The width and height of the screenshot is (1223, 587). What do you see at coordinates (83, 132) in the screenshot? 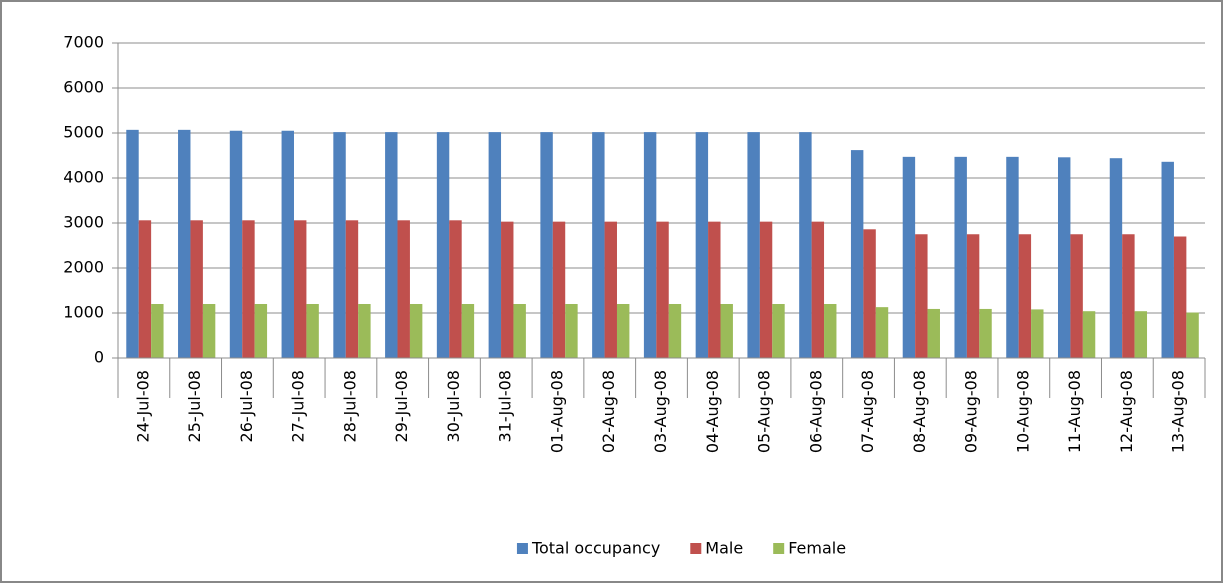
I see `y-tick-label: 5000` at bounding box center [83, 132].